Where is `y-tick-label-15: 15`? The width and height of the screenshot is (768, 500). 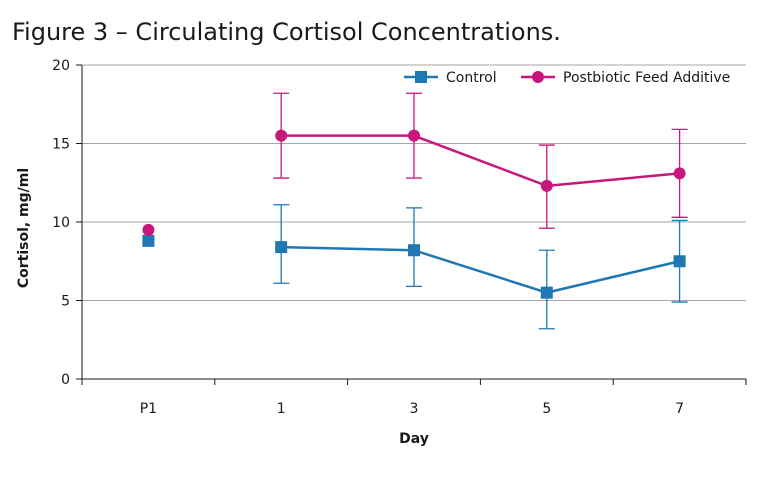
y-tick-label-15: 15 is located at coordinates (61, 145).